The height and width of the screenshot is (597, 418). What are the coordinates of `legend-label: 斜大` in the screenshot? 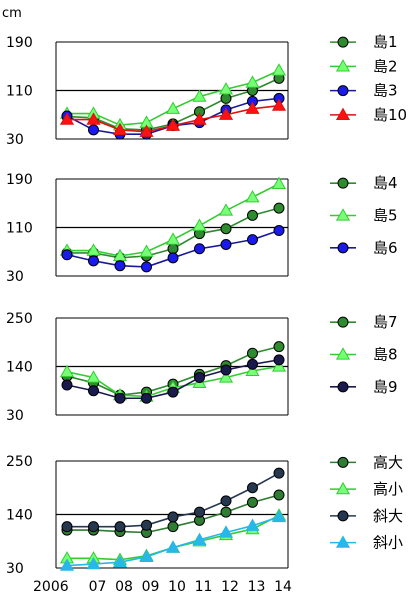 It's located at (388, 516).